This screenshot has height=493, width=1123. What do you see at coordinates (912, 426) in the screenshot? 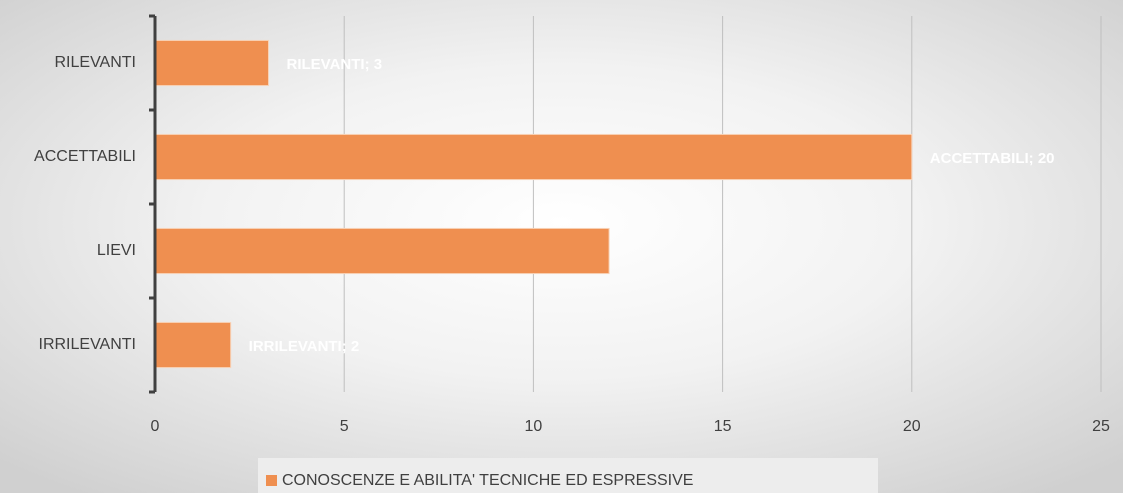
I see `x-tick-label: 20` at bounding box center [912, 426].